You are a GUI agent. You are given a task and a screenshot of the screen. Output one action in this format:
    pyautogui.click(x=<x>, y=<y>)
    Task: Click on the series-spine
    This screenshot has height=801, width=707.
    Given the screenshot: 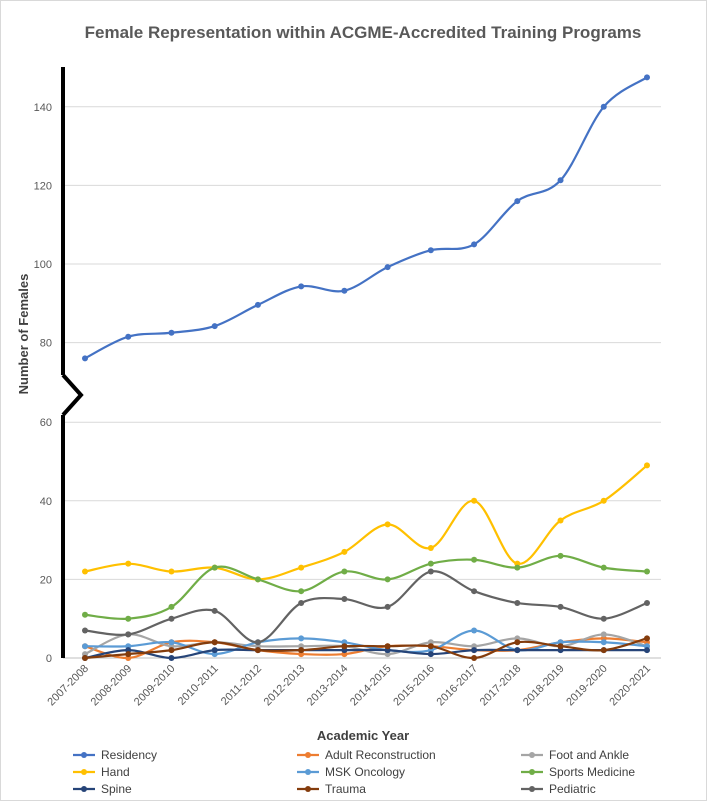 What is the action you would take?
    pyautogui.click(x=366, y=654)
    